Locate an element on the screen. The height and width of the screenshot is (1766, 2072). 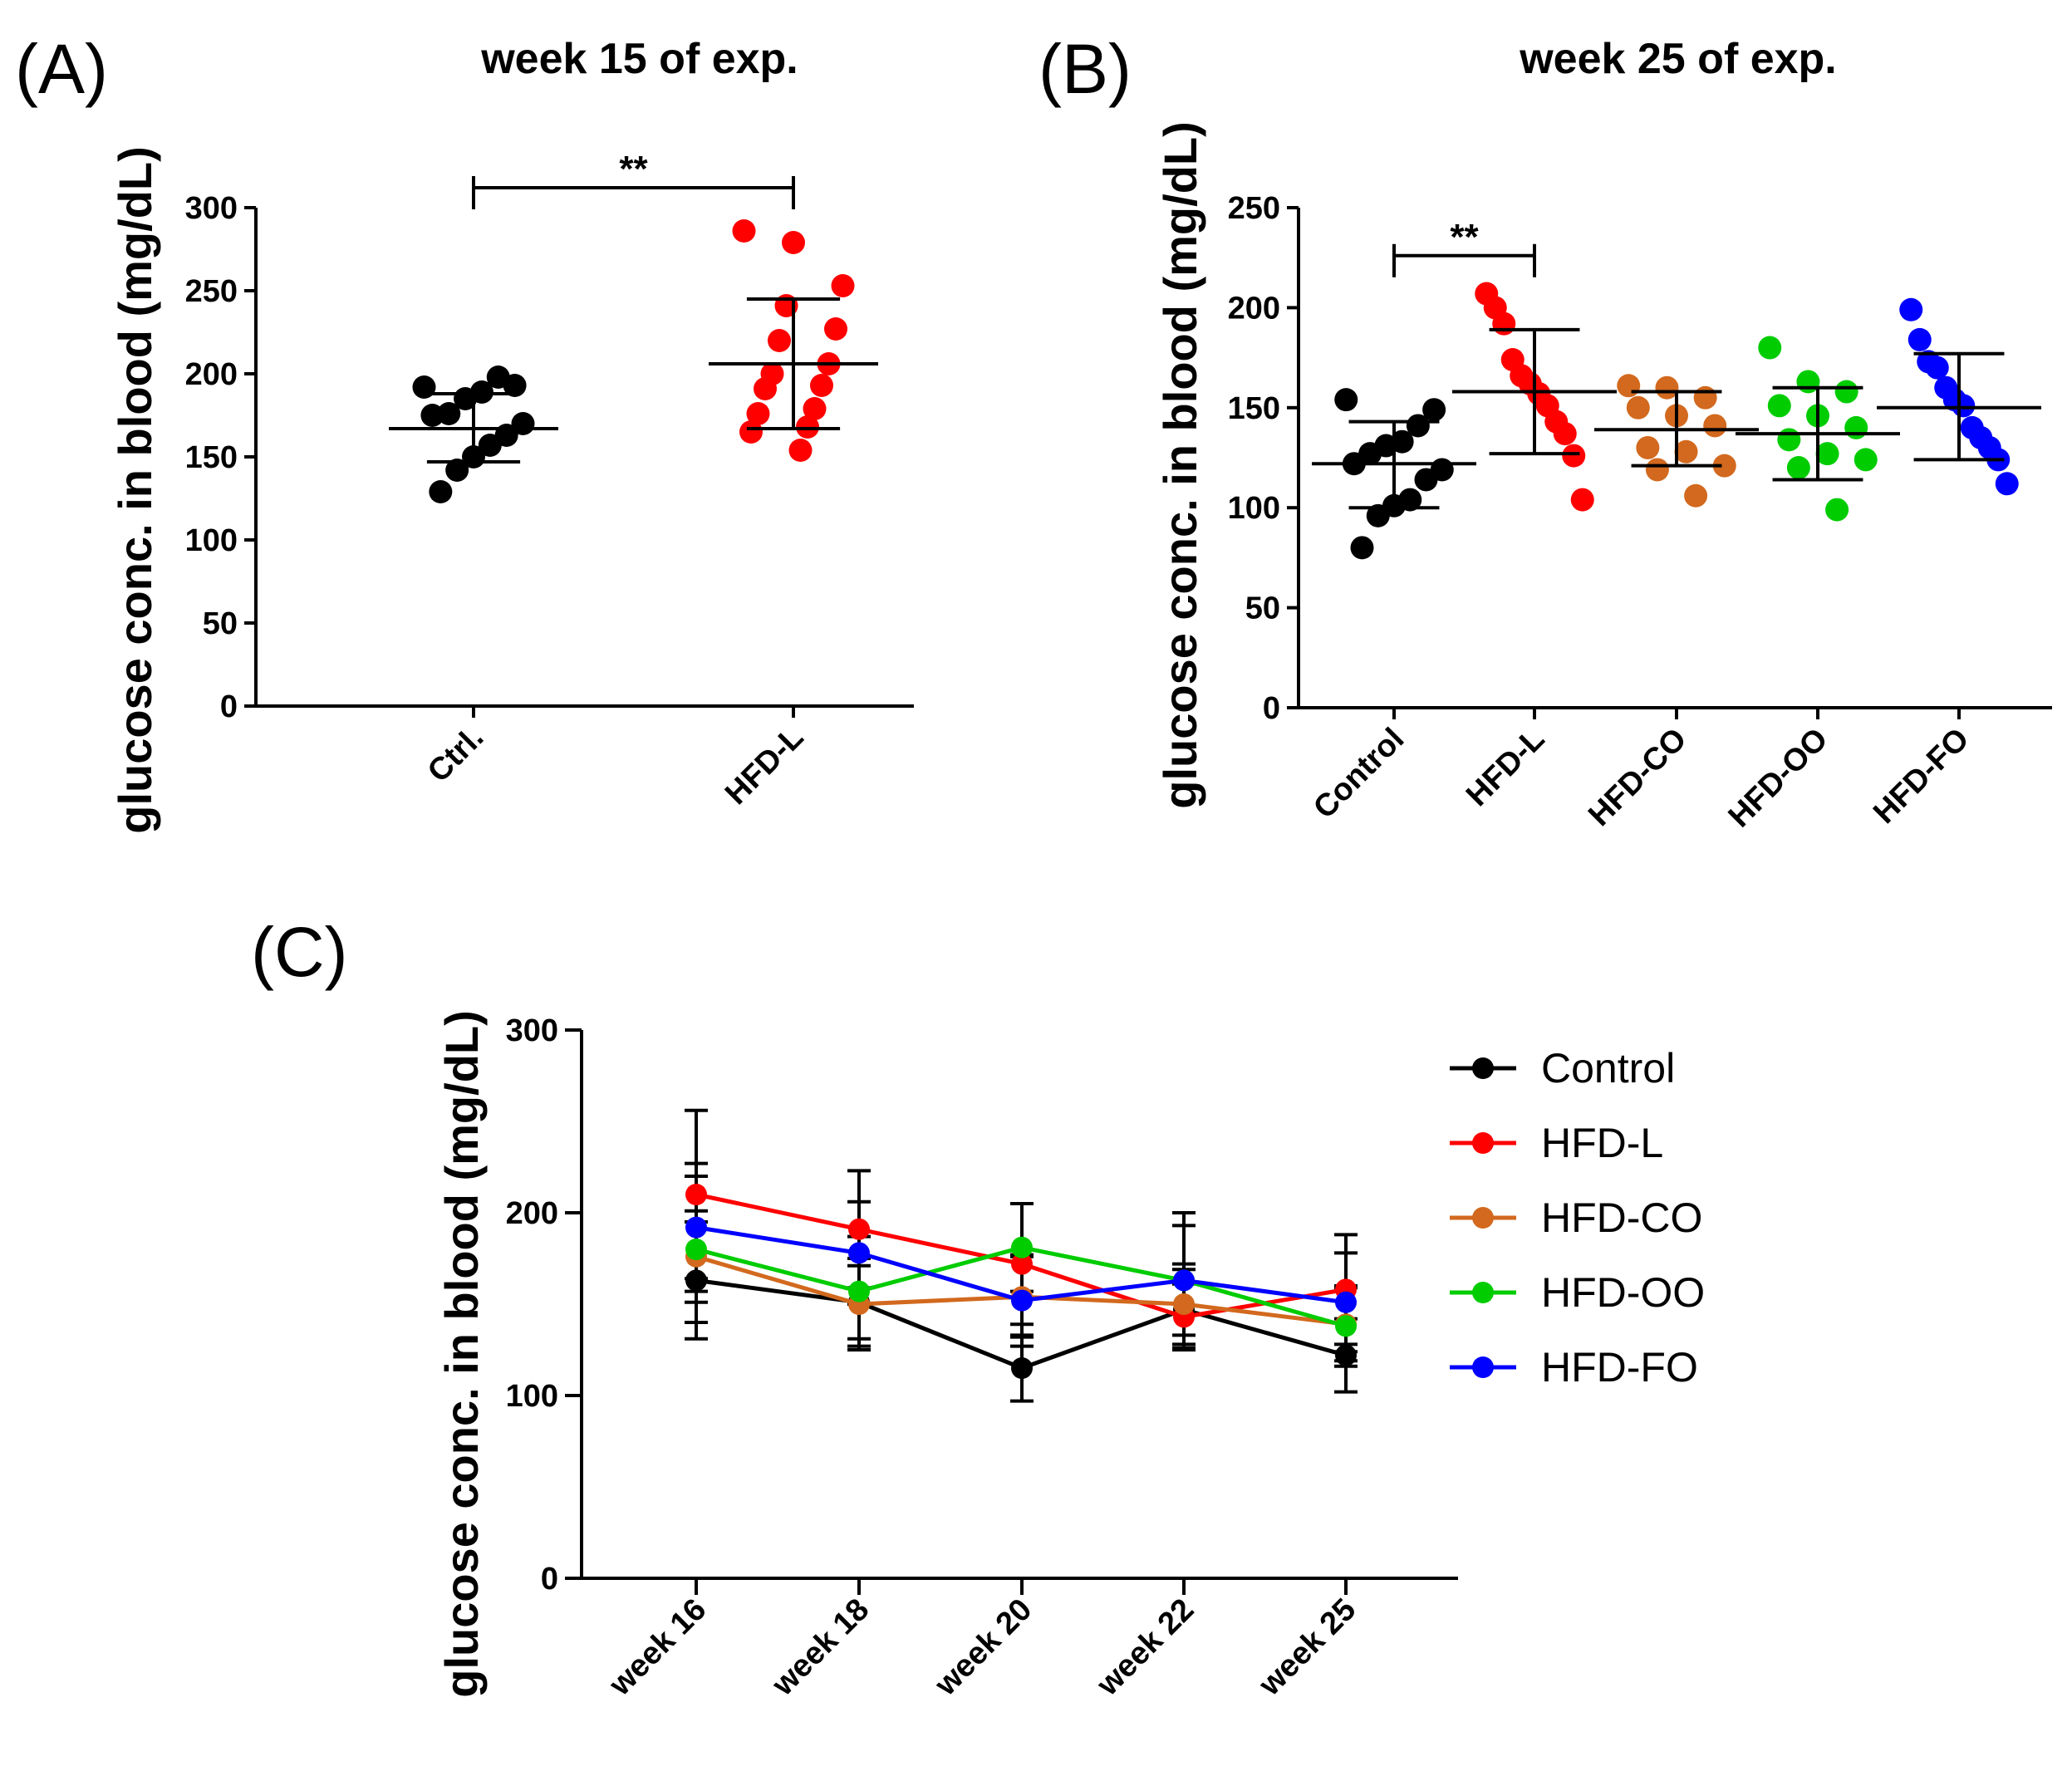
panelB-y-tick-label: 0 is located at coordinates (1272, 709).